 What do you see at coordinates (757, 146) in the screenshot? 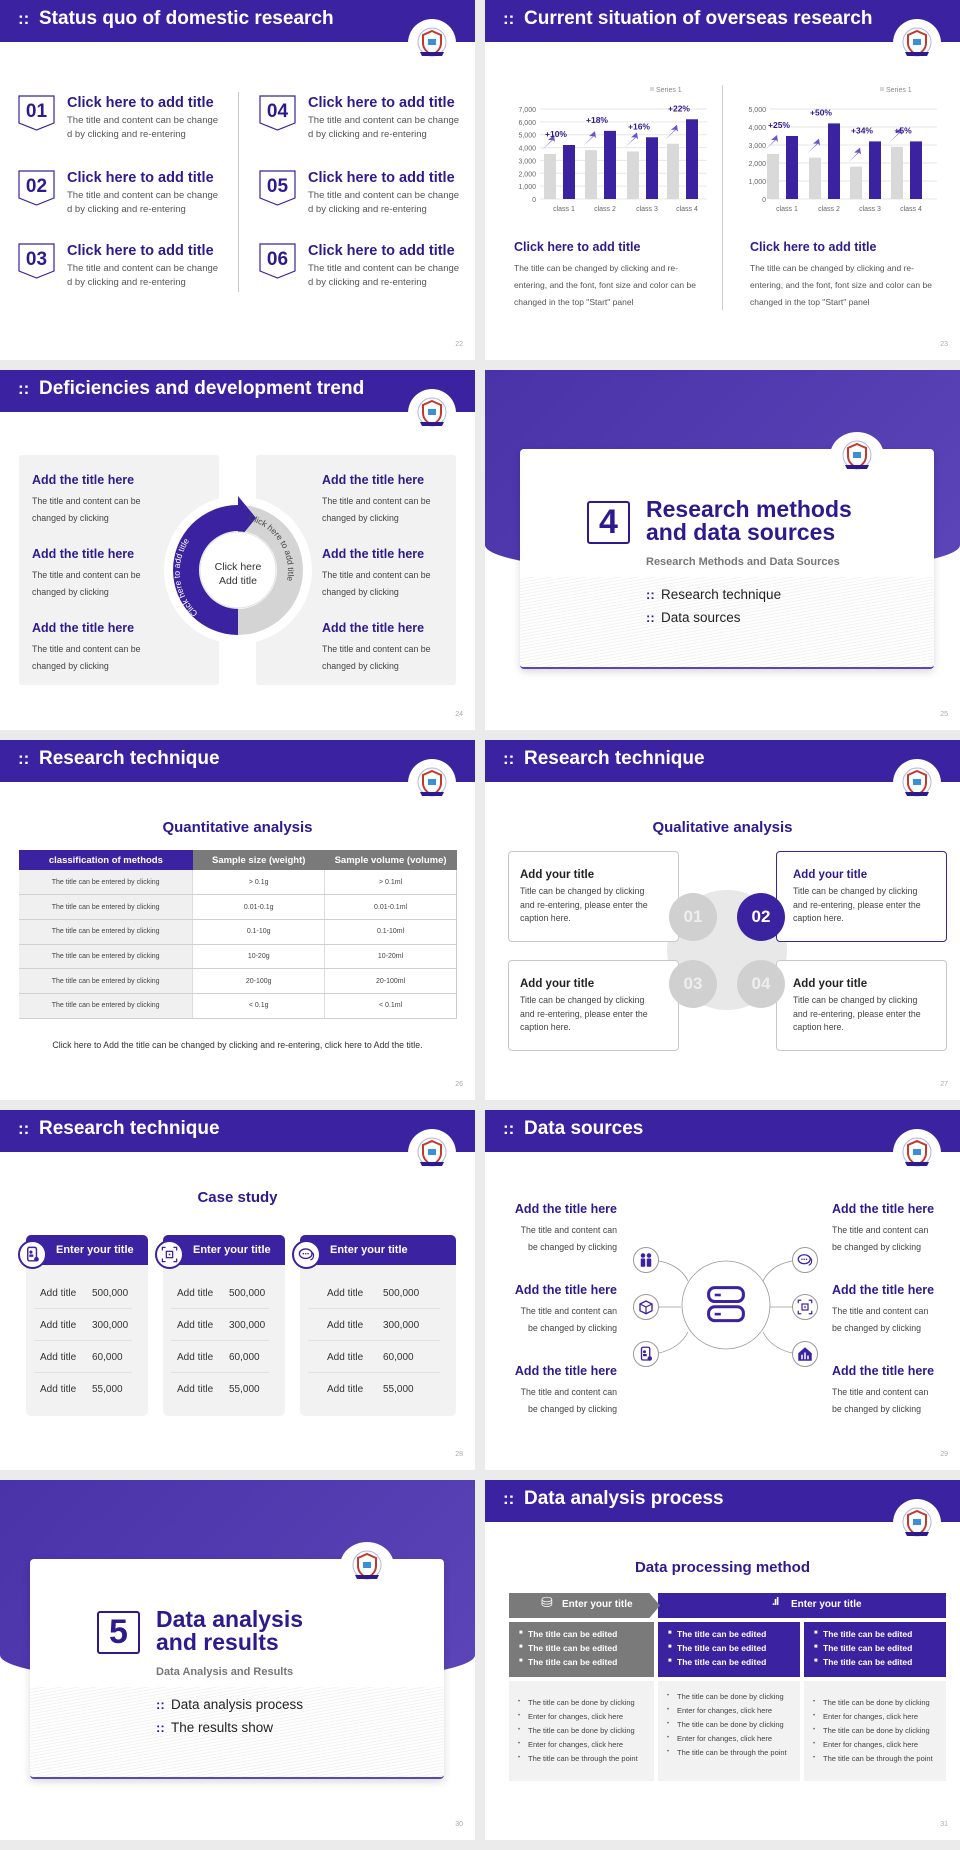
I see `y-tick-label: 3,000` at bounding box center [757, 146].